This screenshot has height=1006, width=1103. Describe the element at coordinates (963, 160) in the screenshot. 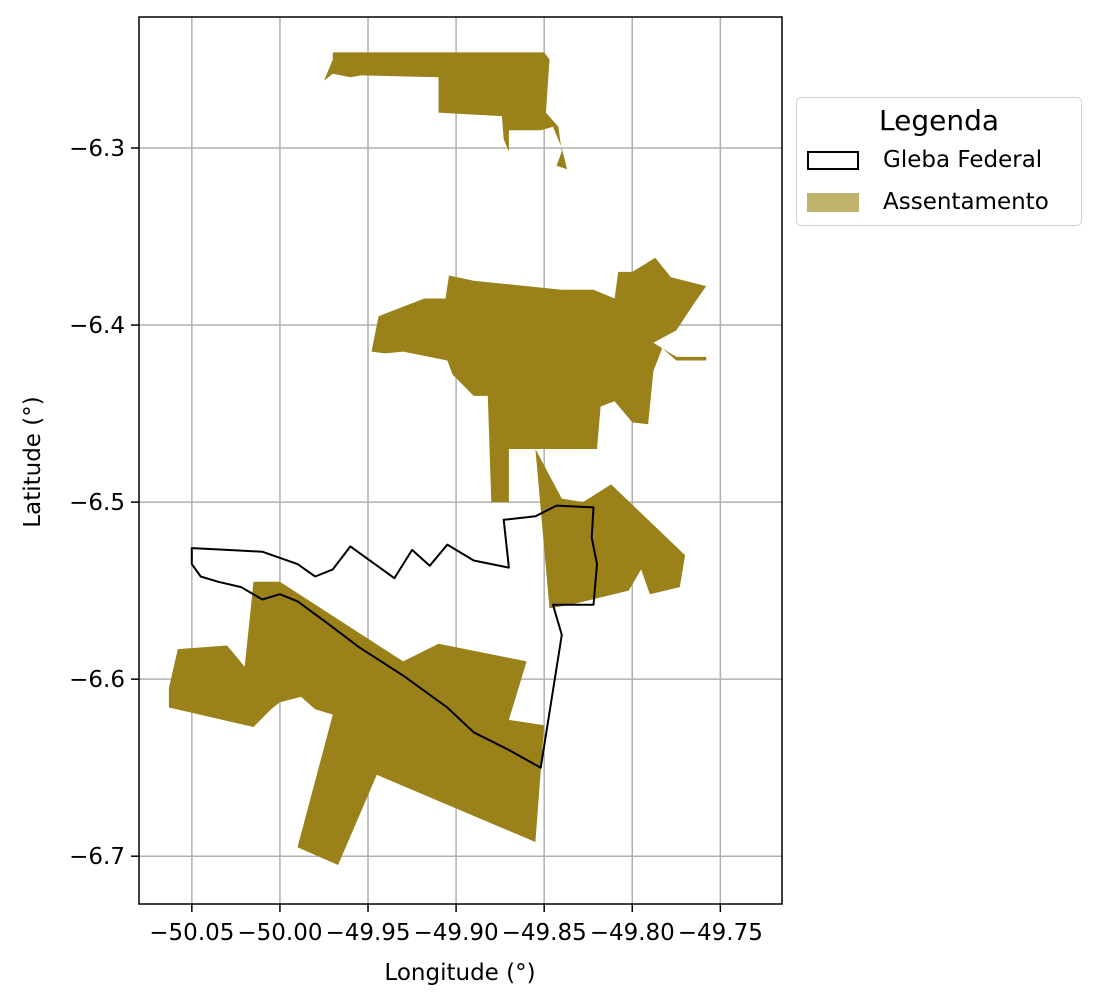

I see `legend-label-gleba-federal: Gleba Federal` at that location.